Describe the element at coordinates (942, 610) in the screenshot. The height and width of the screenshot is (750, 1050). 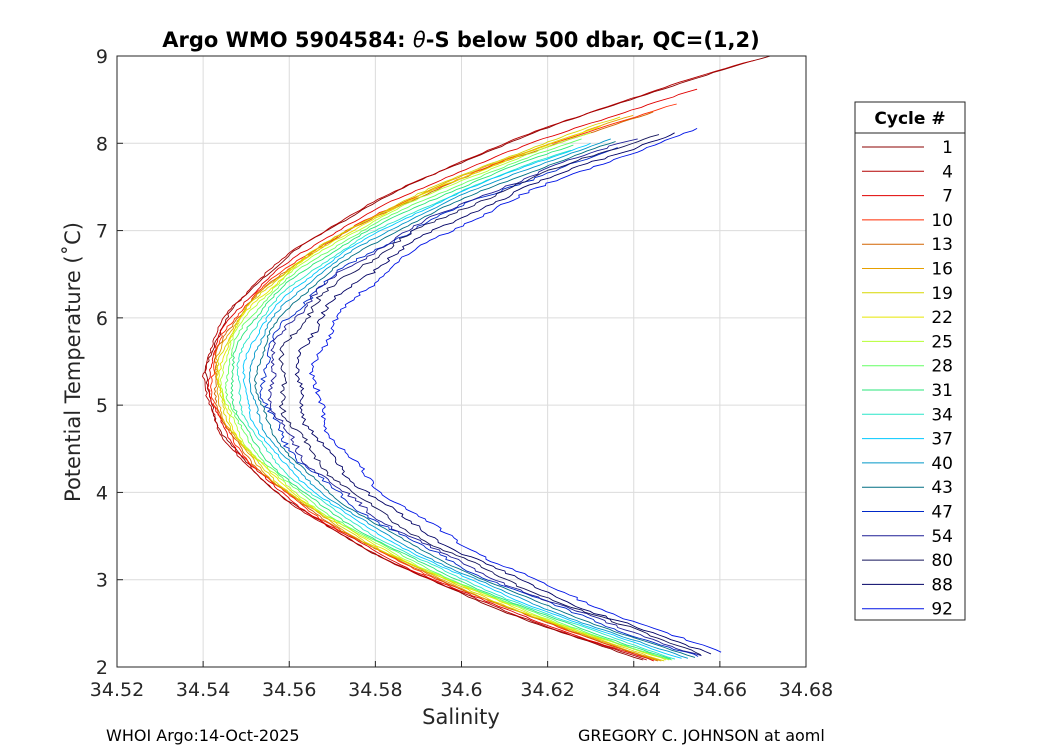
I see `legend-label-92: 92` at that location.